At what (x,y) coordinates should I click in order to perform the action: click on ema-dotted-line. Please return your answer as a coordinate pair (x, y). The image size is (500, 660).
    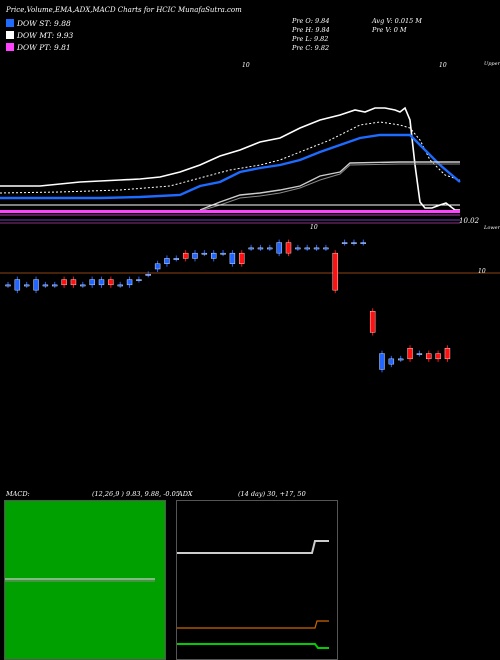
    Looking at the image, I should click on (230, 157).